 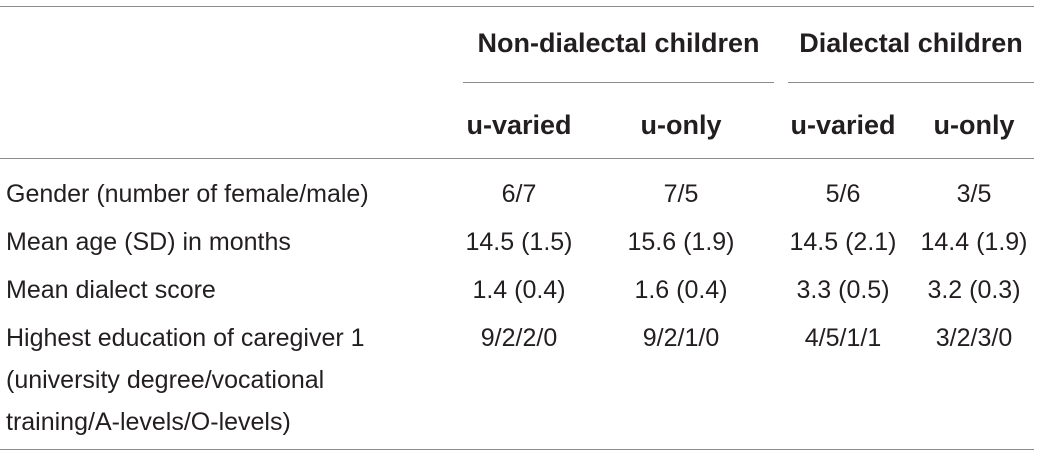 What do you see at coordinates (843, 125) in the screenshot?
I see `column-header-d-u-varied: u-varied` at bounding box center [843, 125].